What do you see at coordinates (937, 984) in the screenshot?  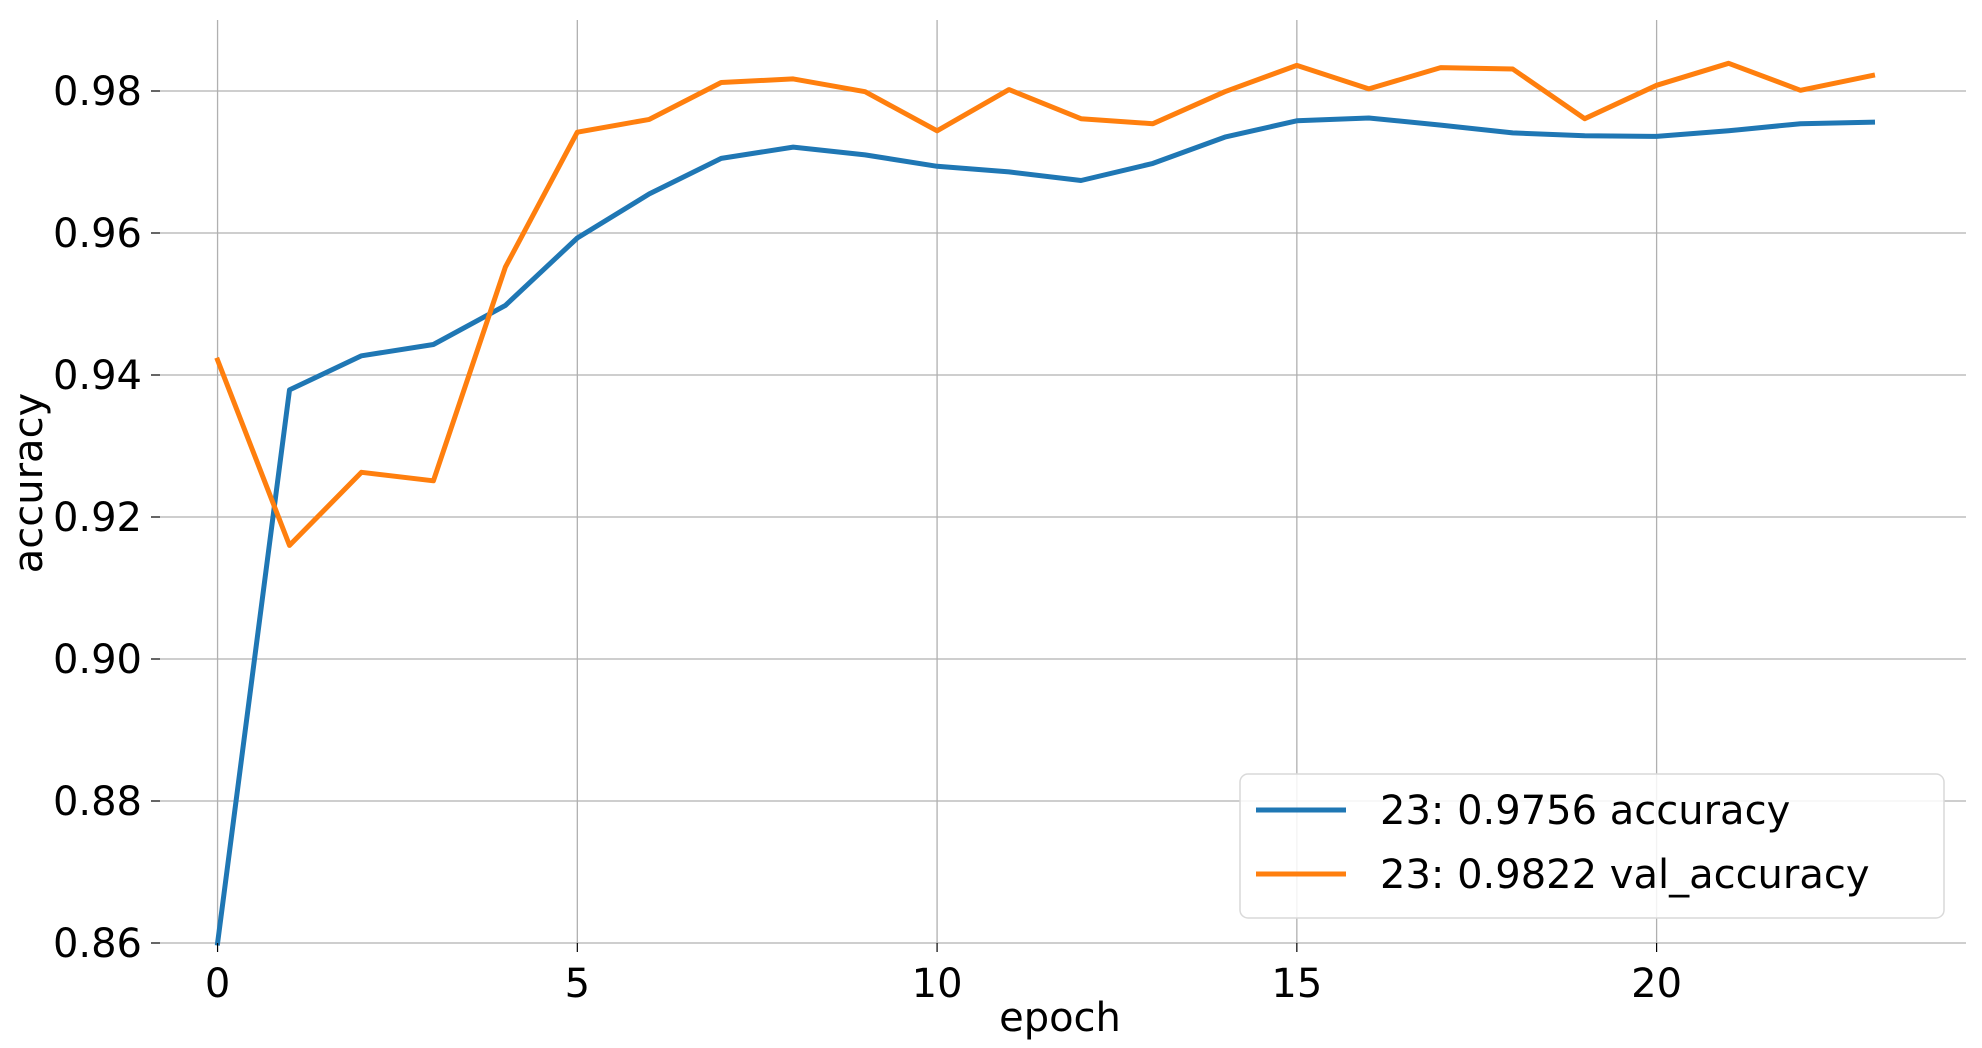 I see `x-tick-label: 10` at bounding box center [937, 984].